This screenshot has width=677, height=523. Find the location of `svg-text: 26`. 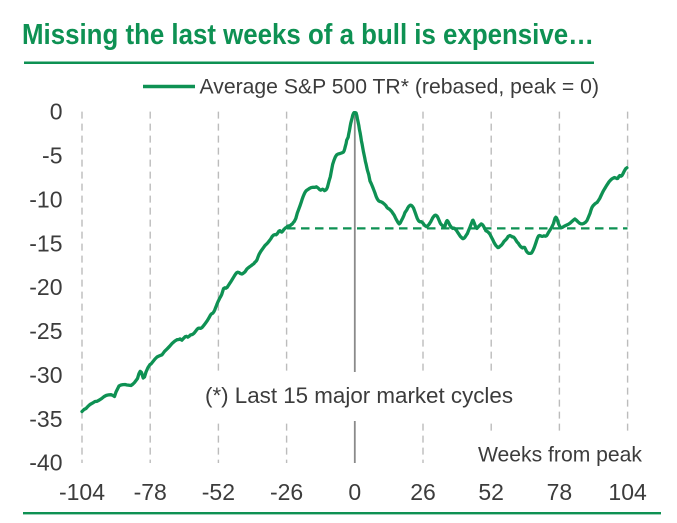

svg-text: 26 is located at coordinates (423, 492).